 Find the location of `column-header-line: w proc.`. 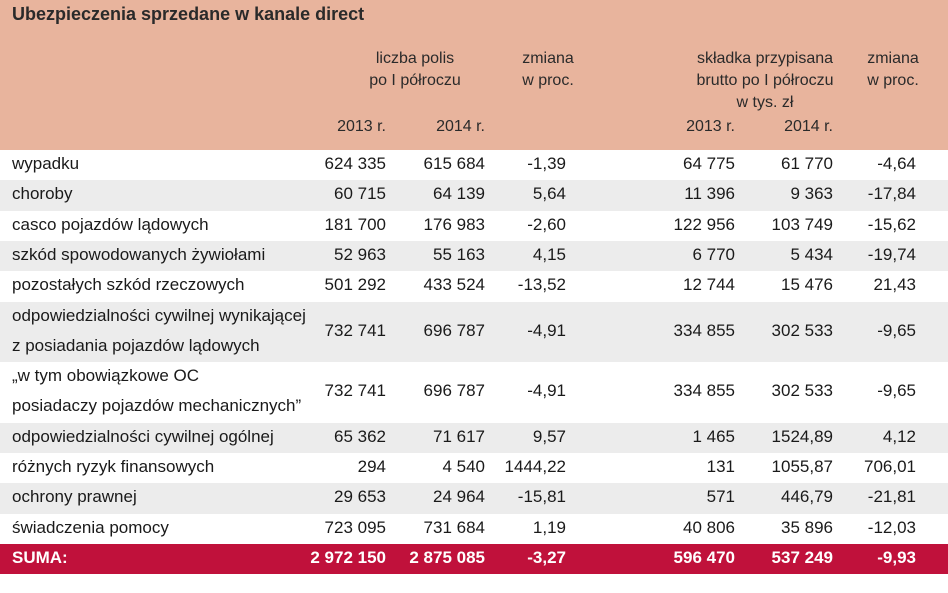

column-header-line: w proc. is located at coordinates (548, 80).